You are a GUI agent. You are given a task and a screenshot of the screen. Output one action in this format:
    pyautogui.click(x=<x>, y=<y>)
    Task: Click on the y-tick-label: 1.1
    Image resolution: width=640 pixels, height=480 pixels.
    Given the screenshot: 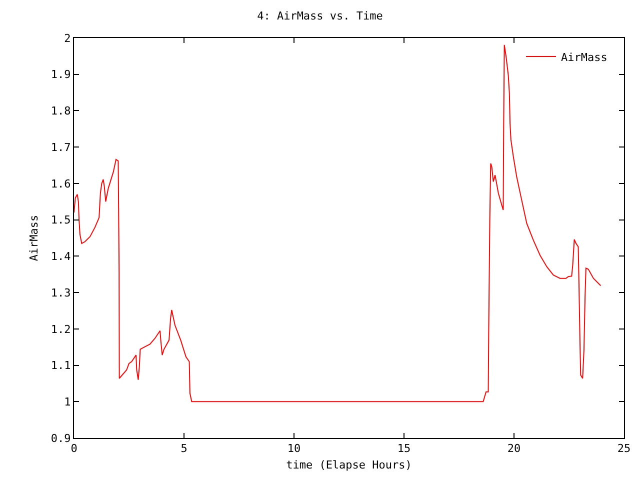 What is the action you would take?
    pyautogui.click(x=60, y=365)
    